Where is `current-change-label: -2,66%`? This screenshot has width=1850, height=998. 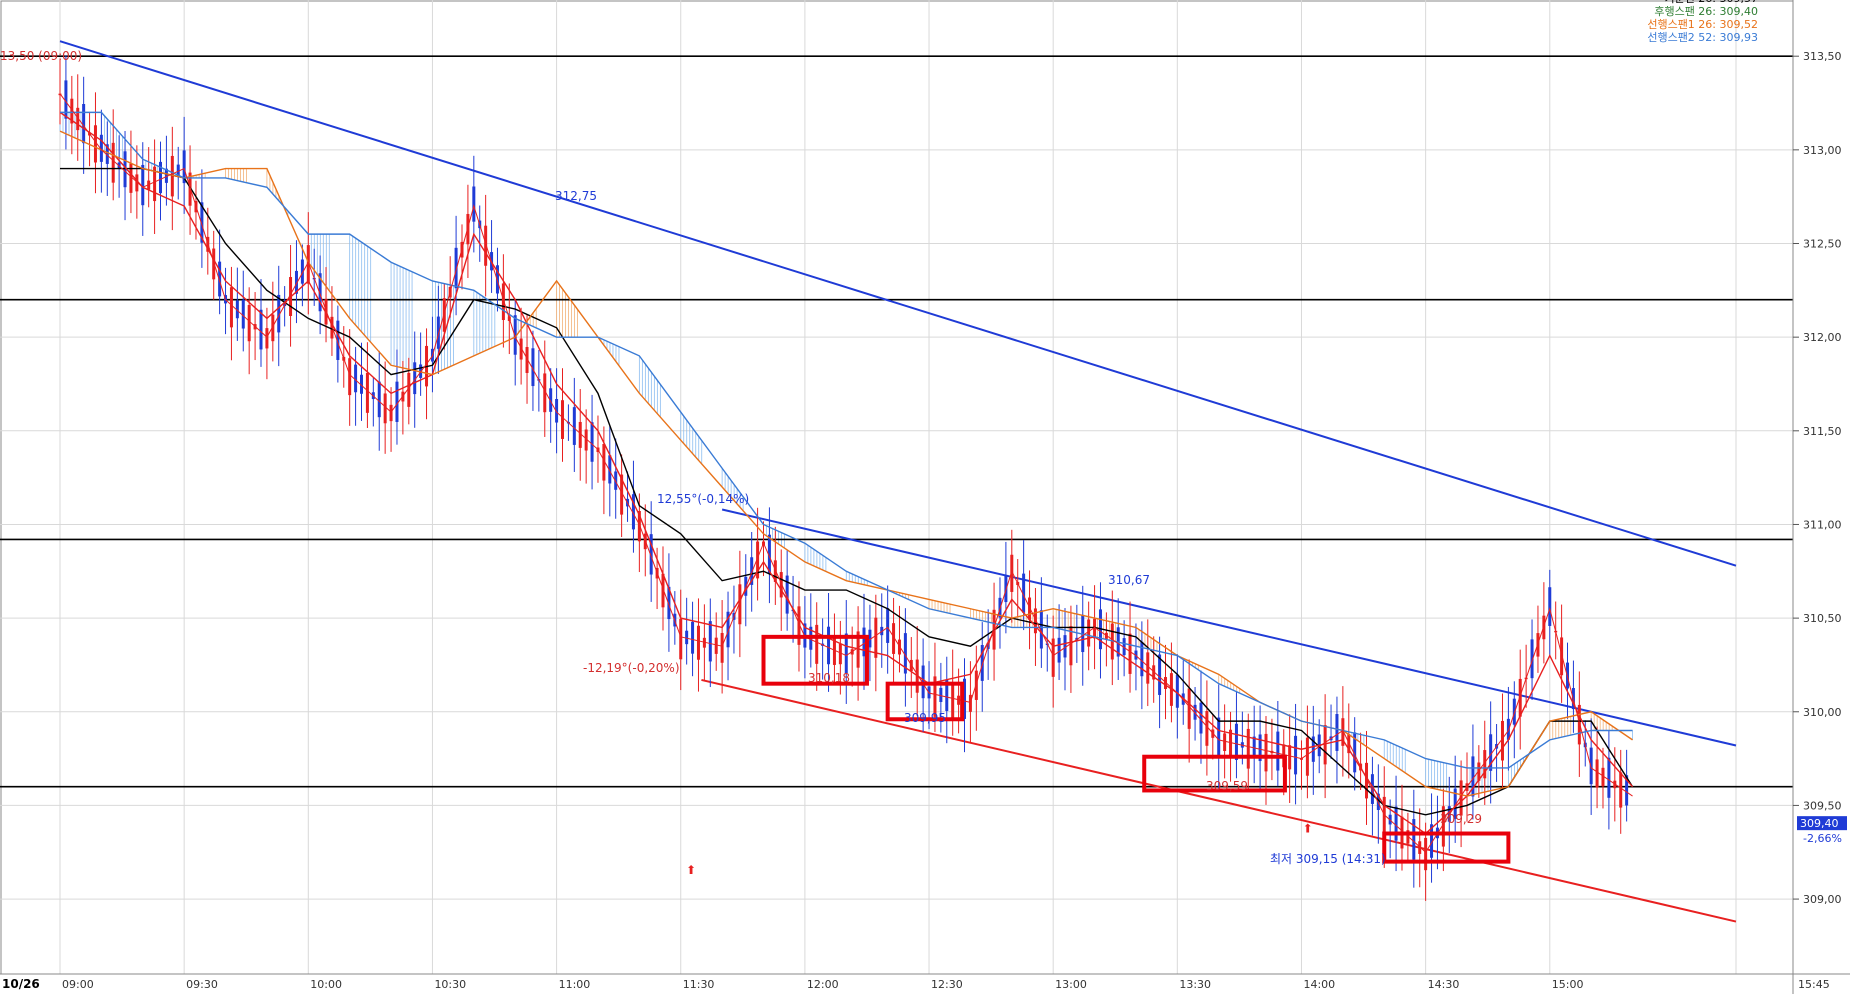 current-change-label: -2,66% is located at coordinates (1822, 838).